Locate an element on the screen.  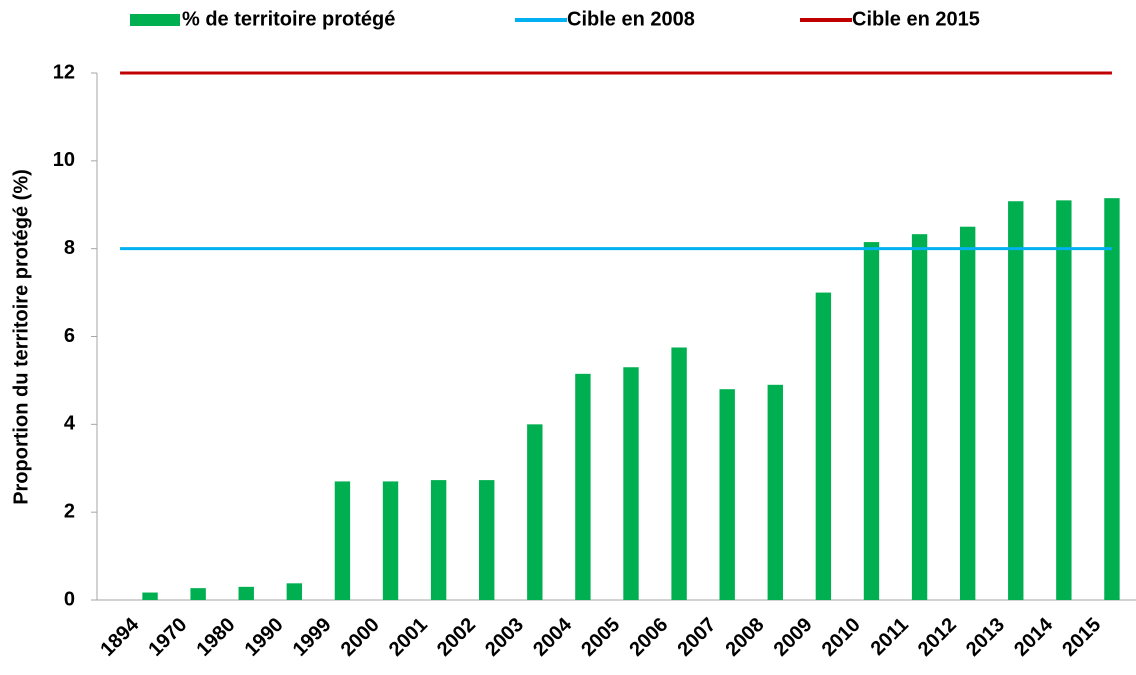
x-tick-label: 1999 is located at coordinates (312, 637).